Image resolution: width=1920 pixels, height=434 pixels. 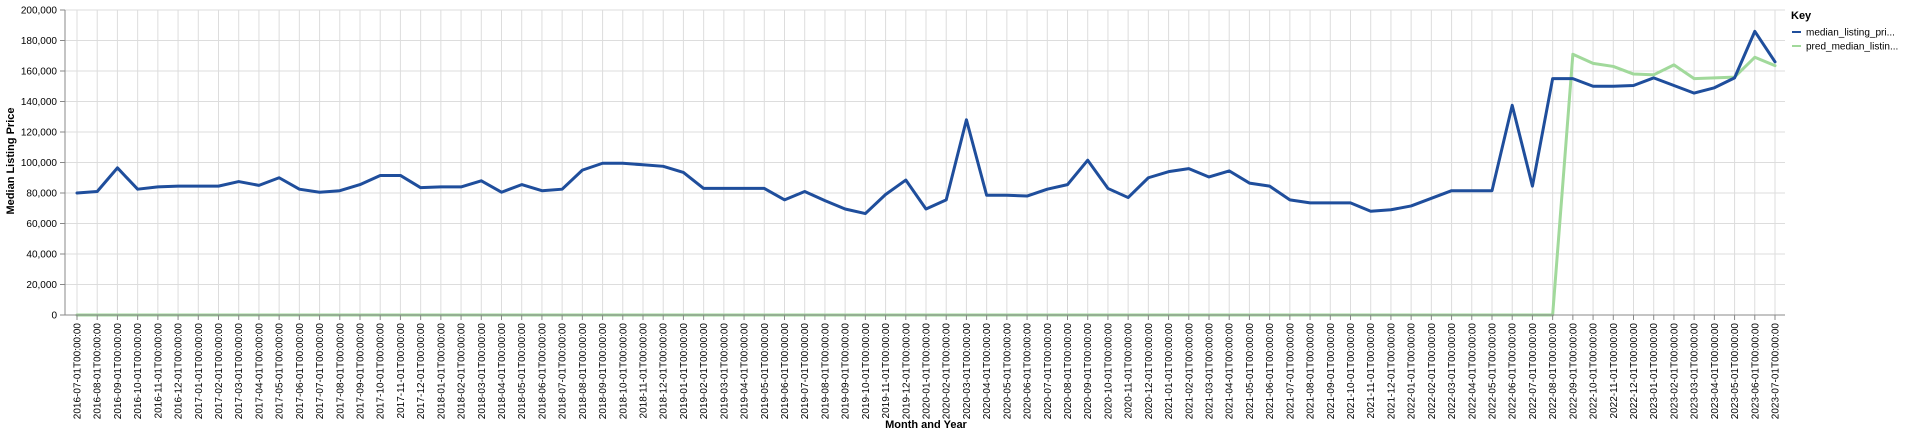 What do you see at coordinates (603, 371) in the screenshot?
I see `x-tick-label: 2018-09-01T00:00:00` at bounding box center [603, 371].